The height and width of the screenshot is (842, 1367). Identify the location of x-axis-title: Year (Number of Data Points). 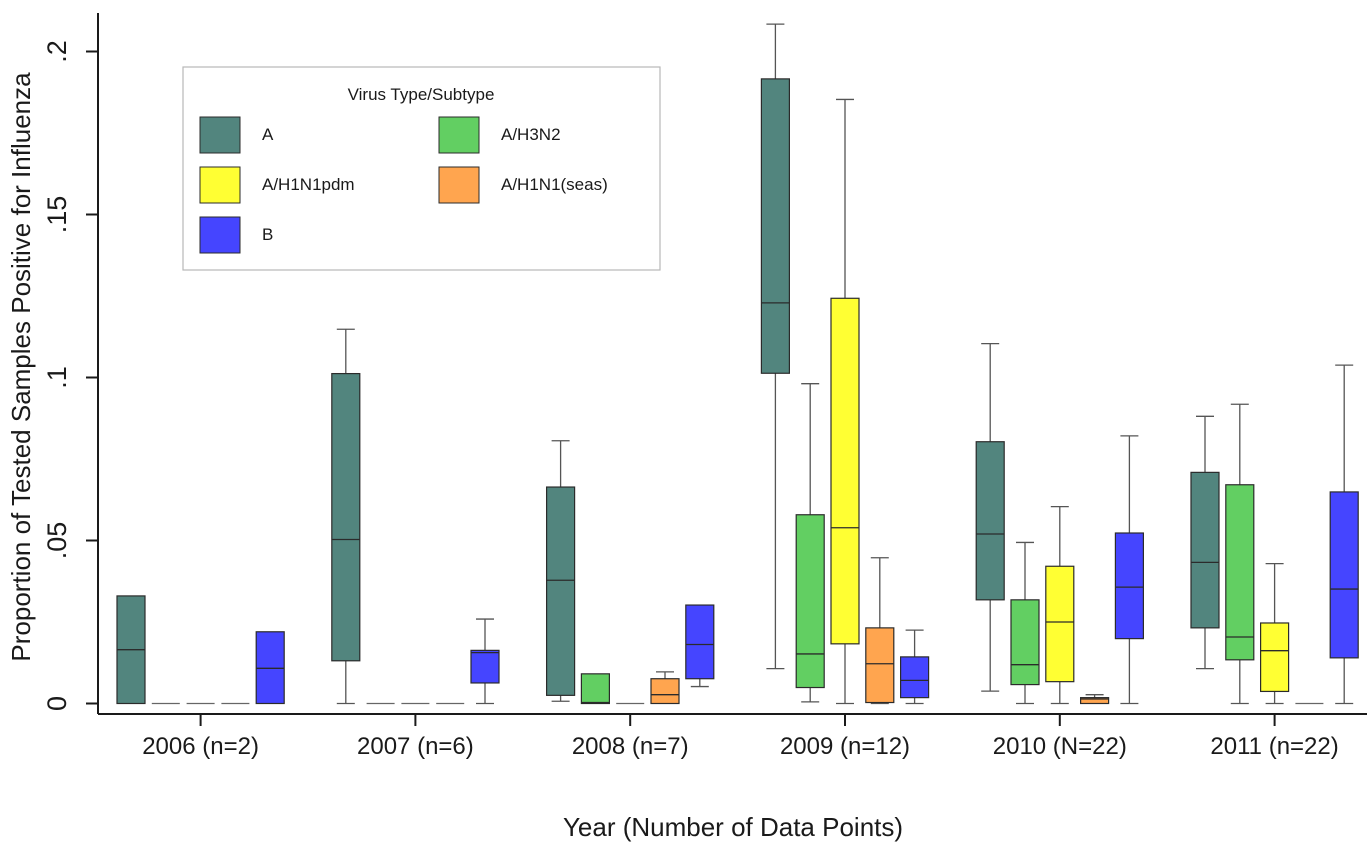
(733, 827).